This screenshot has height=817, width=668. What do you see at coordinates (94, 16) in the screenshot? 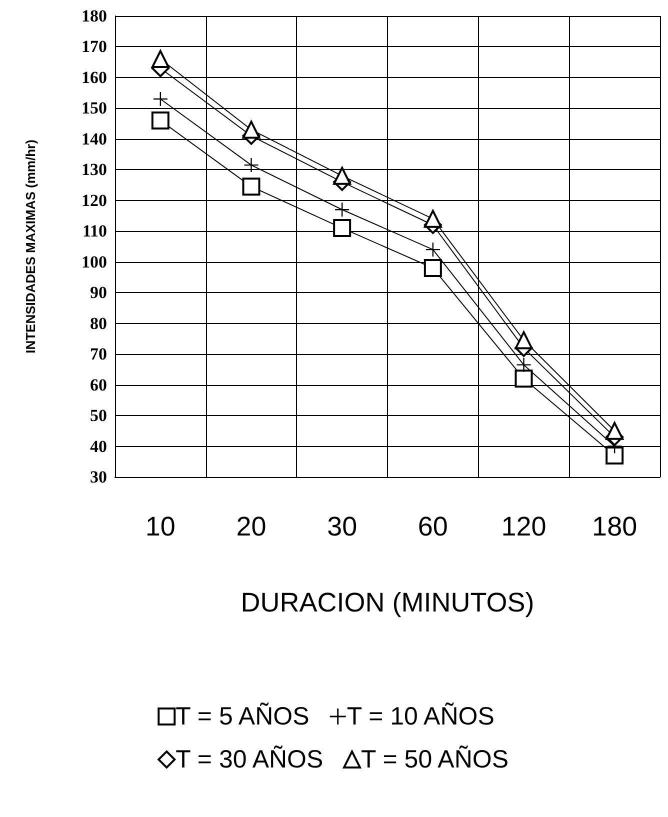
I see `y-tick-label: 180` at bounding box center [94, 16].